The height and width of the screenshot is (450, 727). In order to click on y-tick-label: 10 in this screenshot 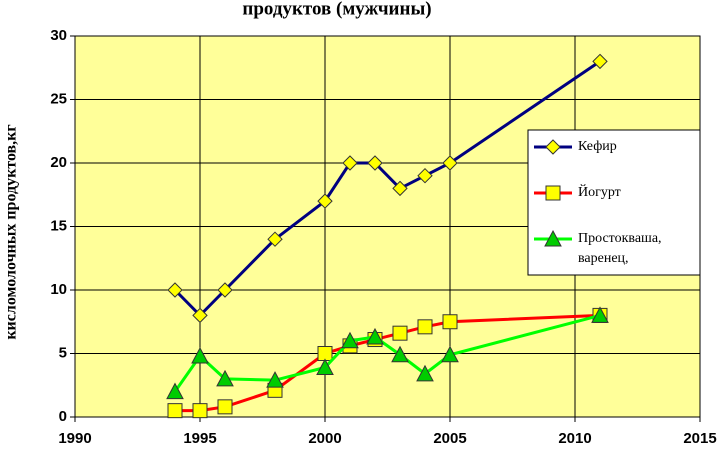, I will do `click(58, 289)`.